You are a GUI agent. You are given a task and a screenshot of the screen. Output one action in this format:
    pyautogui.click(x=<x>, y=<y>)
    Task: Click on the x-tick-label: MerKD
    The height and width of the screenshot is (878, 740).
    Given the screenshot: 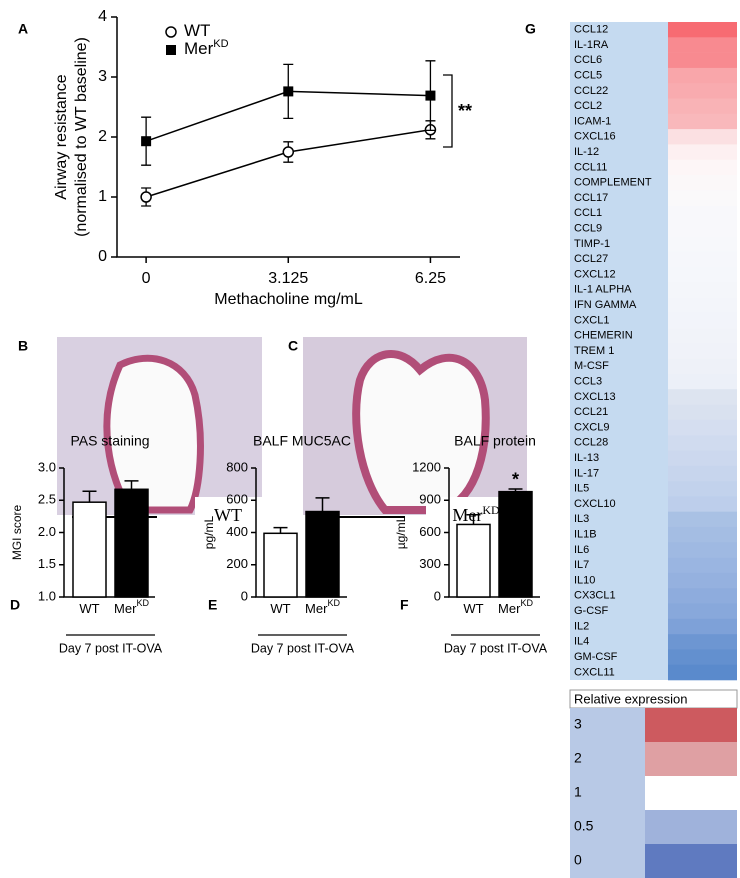 What is the action you would take?
    pyautogui.click(x=131, y=607)
    